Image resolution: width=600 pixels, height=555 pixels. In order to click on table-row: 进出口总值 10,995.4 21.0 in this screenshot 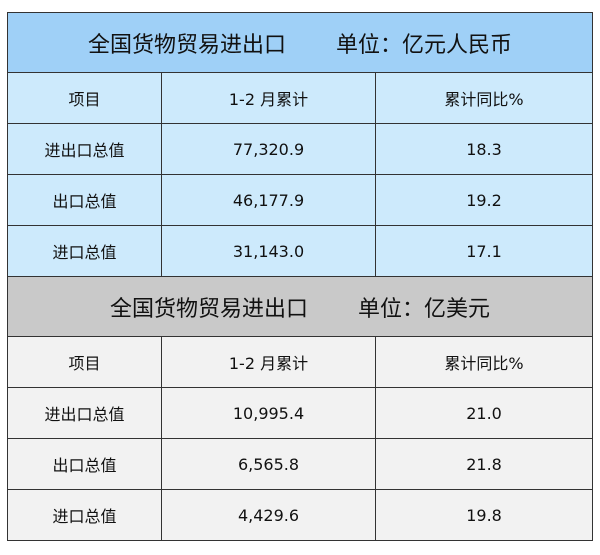, I will do `click(300, 413)`.